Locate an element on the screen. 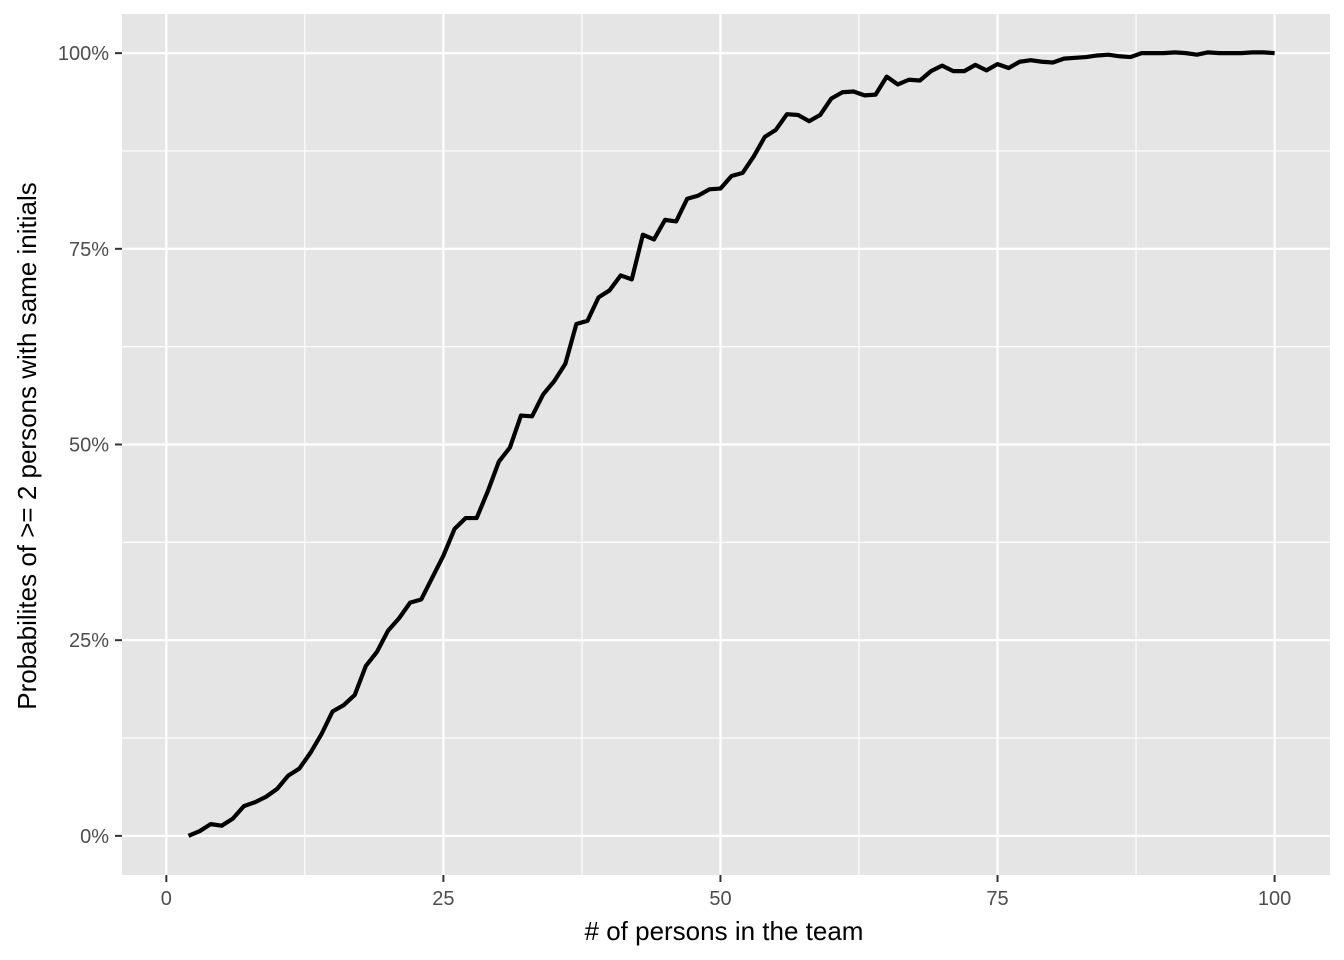  x-tick-label: 50 is located at coordinates (720, 899).